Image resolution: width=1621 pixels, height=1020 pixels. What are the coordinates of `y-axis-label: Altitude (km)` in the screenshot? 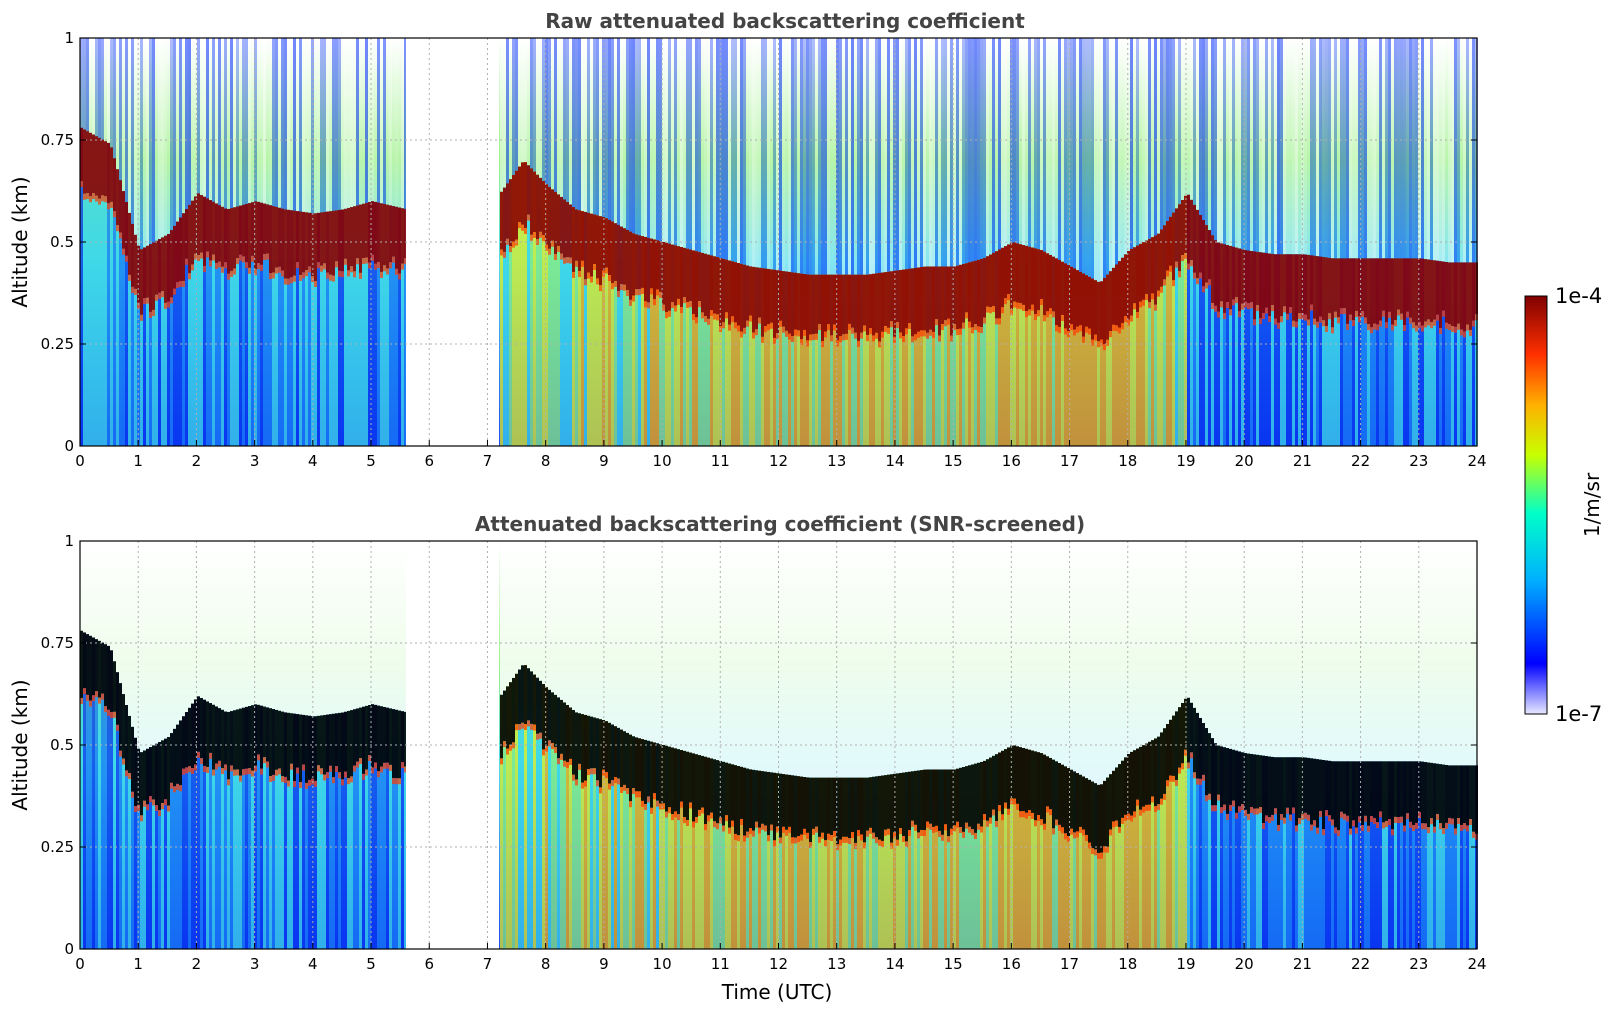 It's located at (20, 241).